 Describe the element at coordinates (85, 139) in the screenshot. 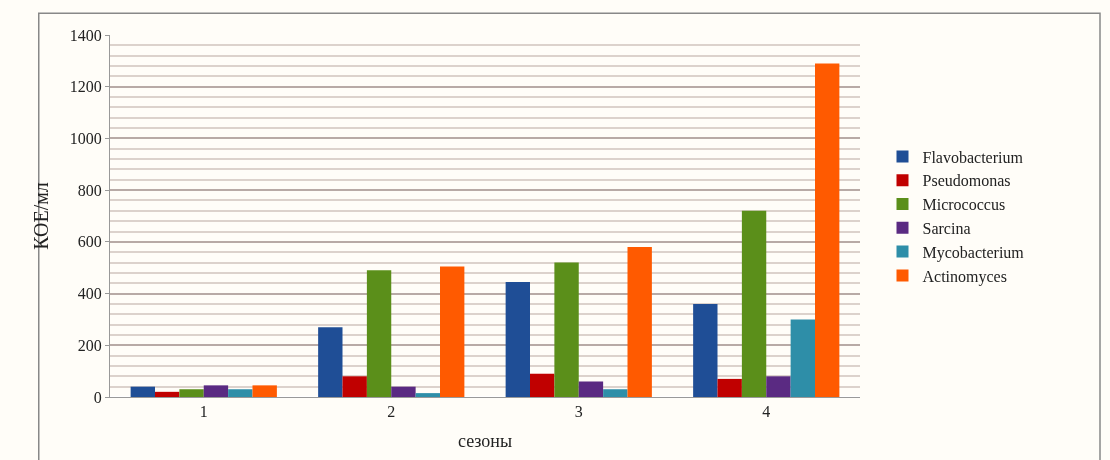

I see `y-tick-label: 1000` at that location.